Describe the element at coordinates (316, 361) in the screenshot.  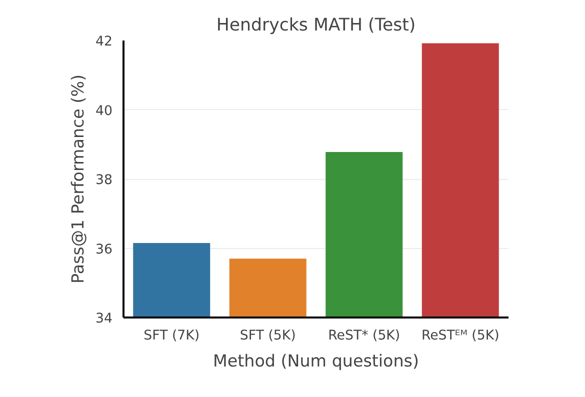
I see `x-axis-title: Method (Num questions)` at that location.